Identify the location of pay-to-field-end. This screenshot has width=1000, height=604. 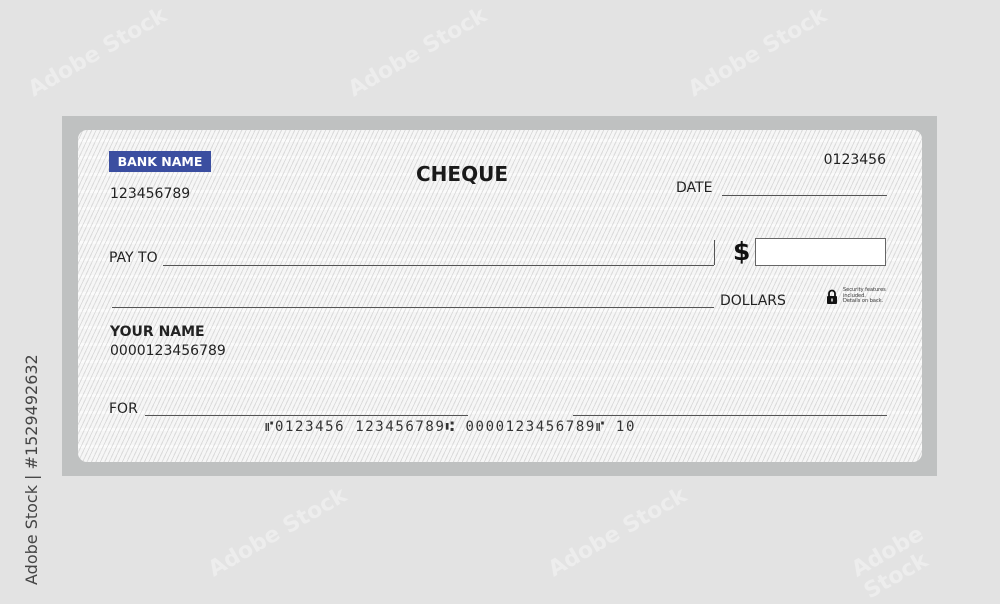
(714, 252).